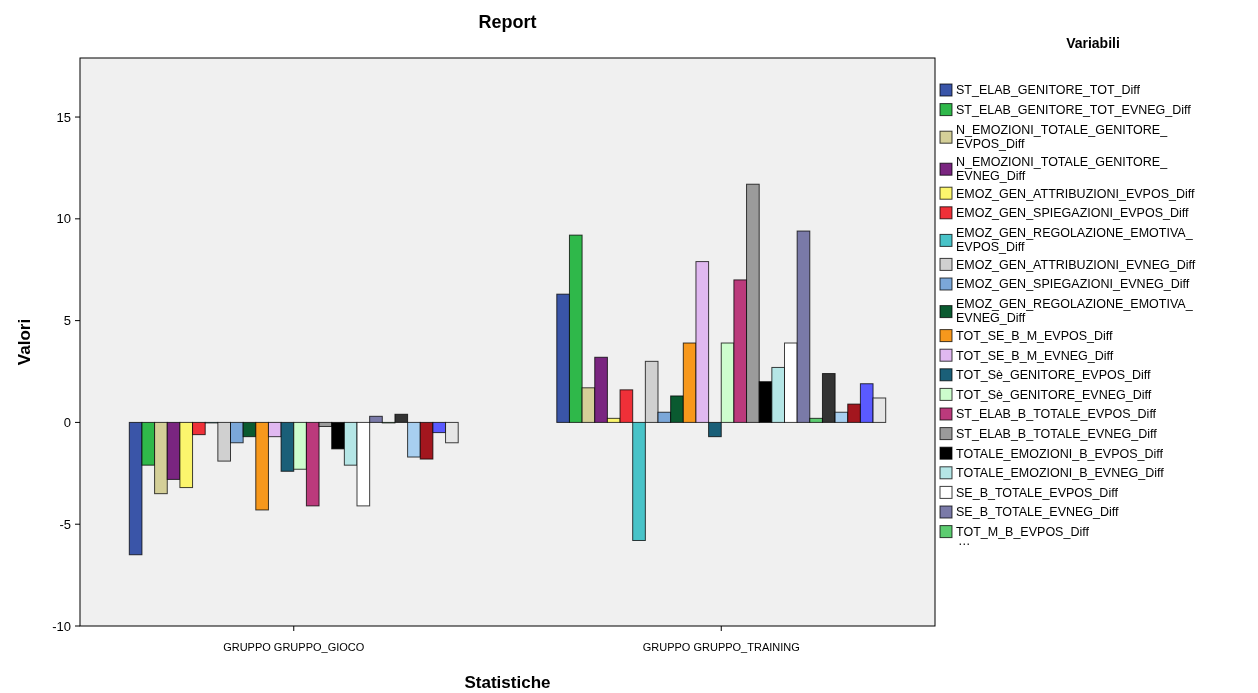  I want to click on y-tick-label: 15, so click(63, 117).